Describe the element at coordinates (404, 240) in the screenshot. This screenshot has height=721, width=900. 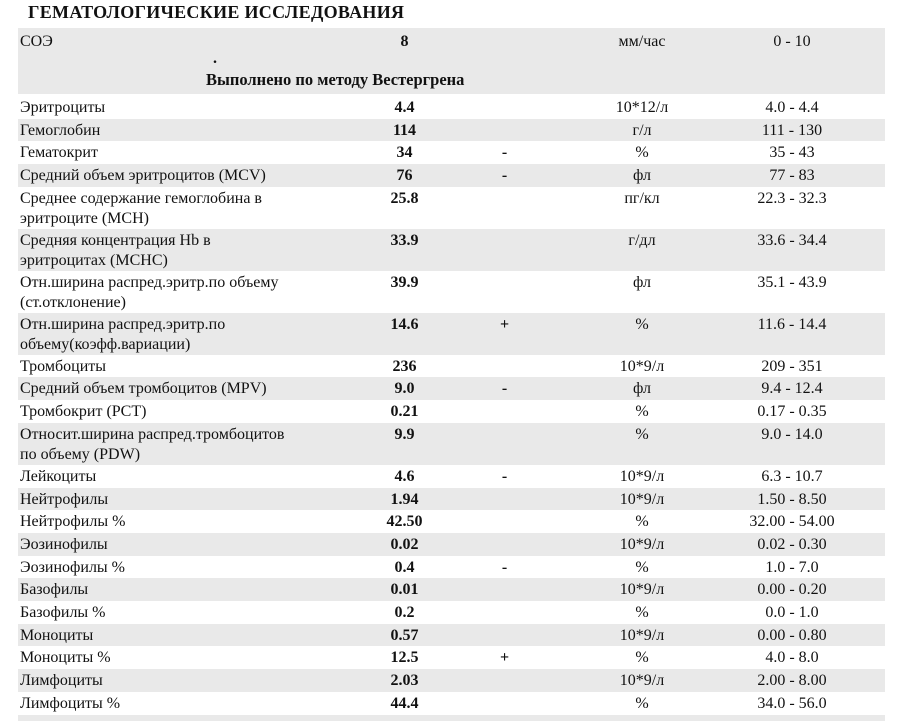
I see `test-value: 33.9` at that location.